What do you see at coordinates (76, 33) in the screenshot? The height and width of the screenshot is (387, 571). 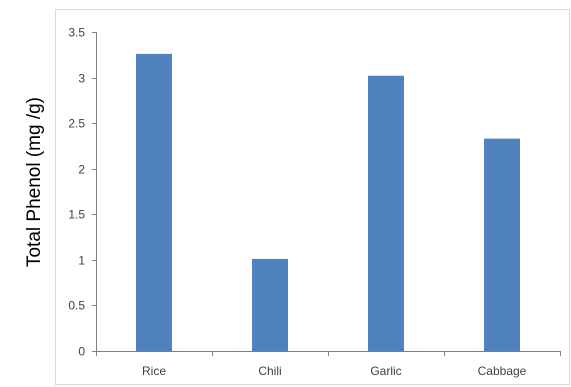 I see `y-tick-label: 3.5` at bounding box center [76, 33].